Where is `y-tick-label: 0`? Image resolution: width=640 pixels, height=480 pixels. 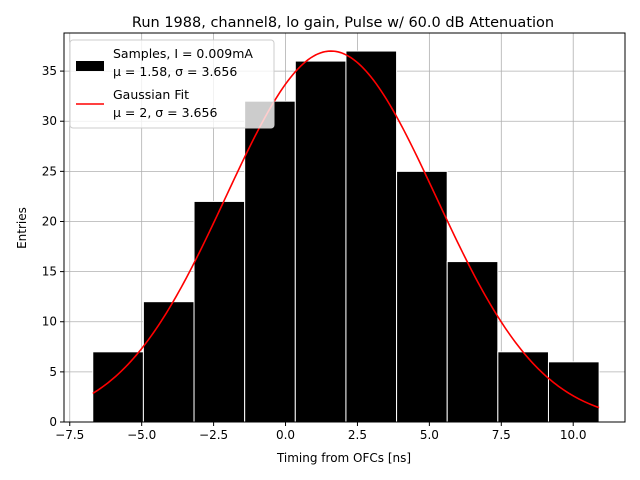
y-tick-label: 0 is located at coordinates (53, 422).